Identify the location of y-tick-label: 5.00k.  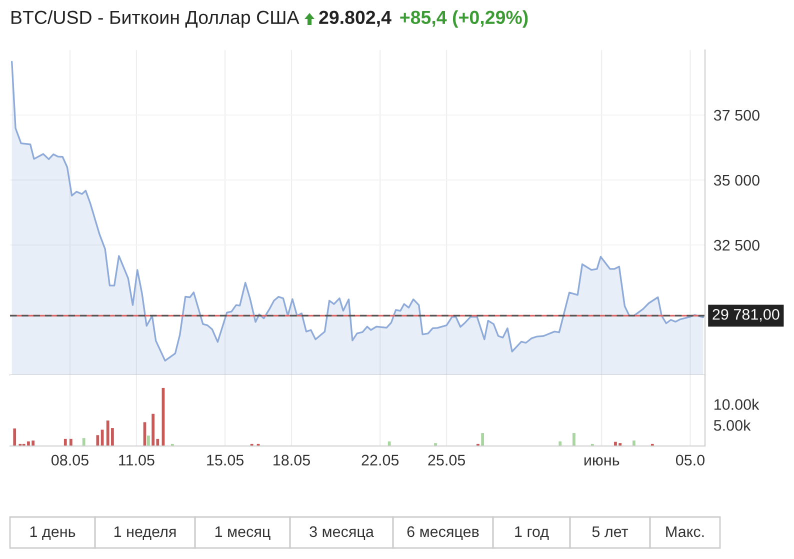
(732, 425).